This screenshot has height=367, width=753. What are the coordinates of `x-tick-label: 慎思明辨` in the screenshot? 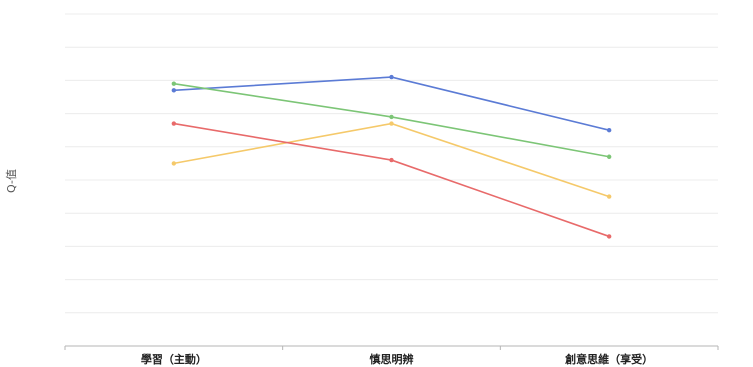 It's located at (392, 359).